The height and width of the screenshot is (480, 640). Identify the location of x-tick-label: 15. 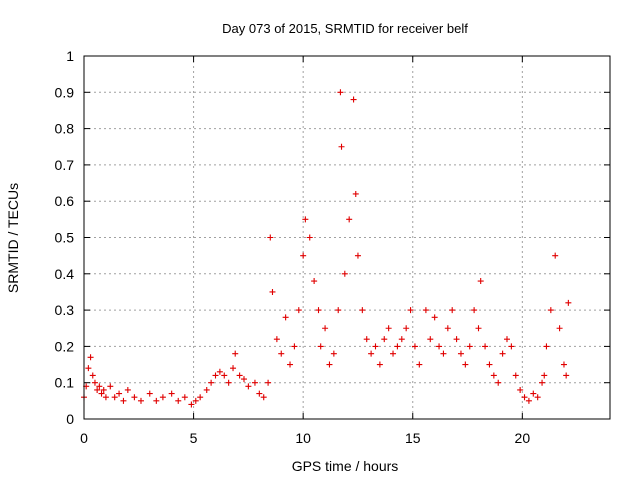
(413, 438).